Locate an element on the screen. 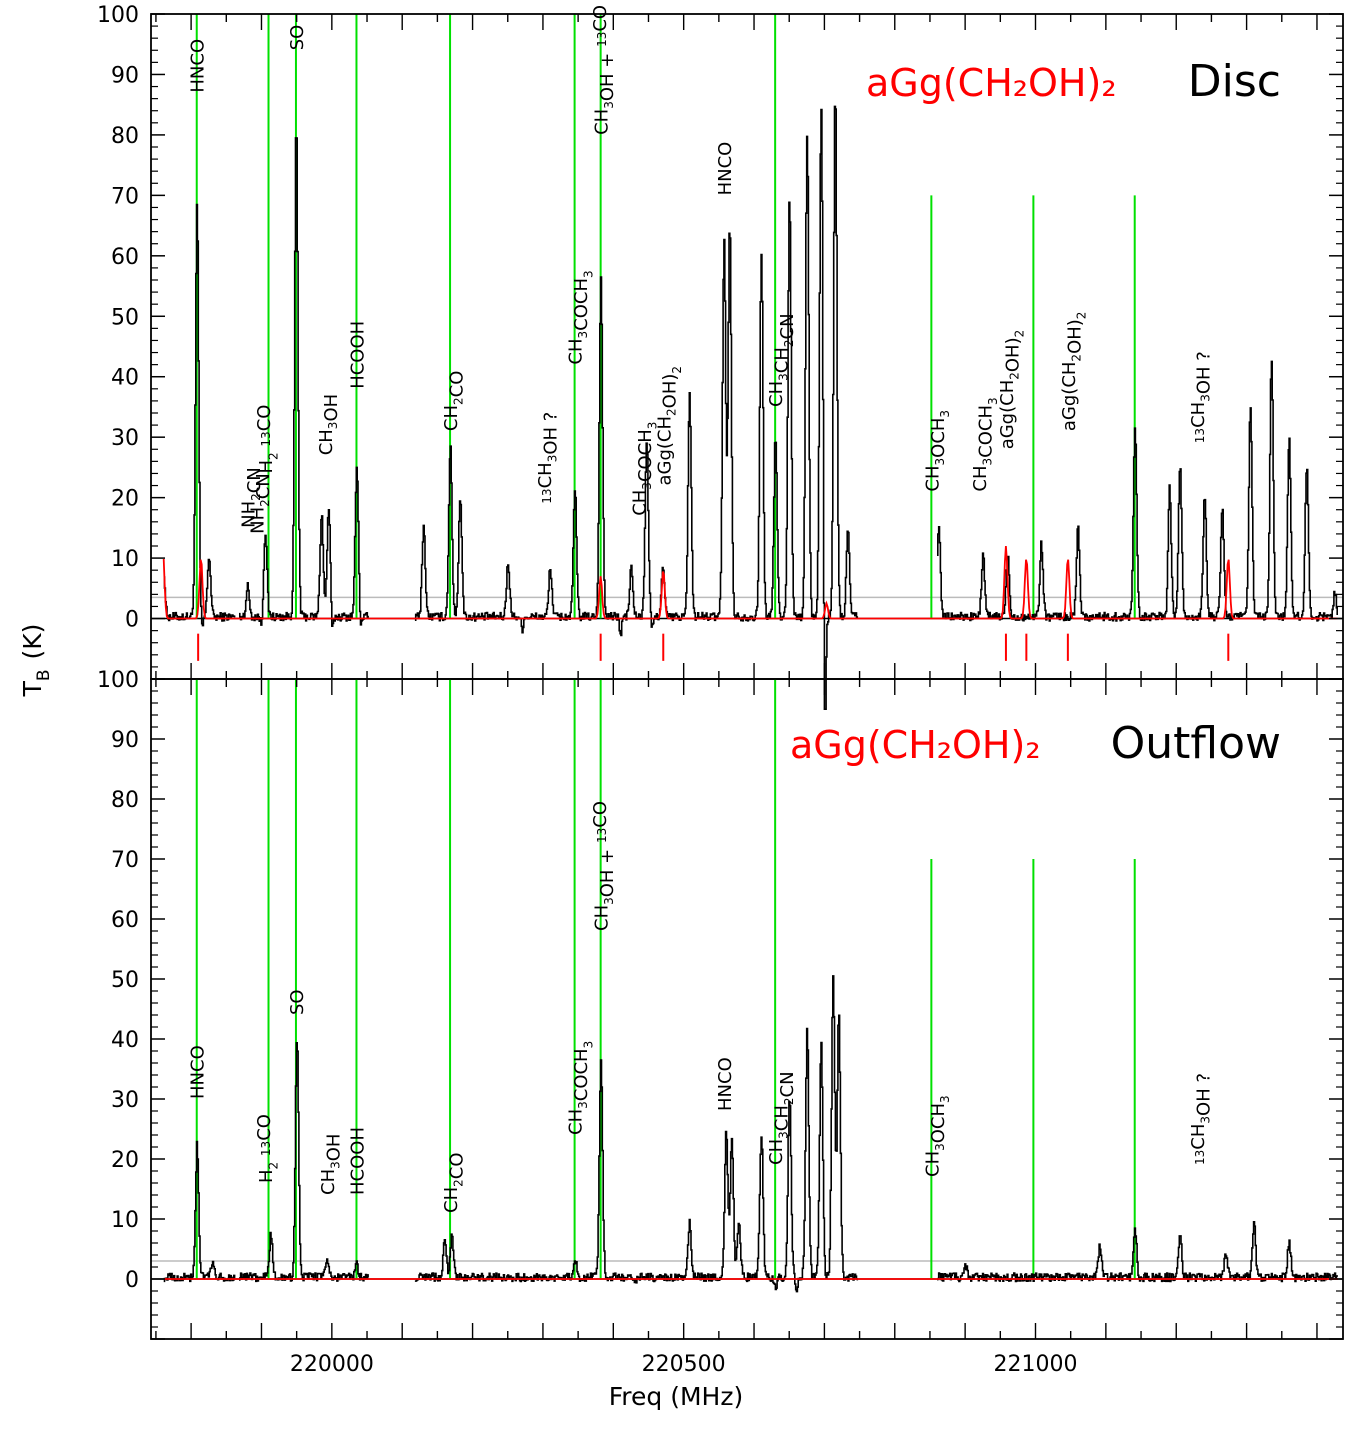  line-annotation-text: CH3OH is located at coordinates (331, 1164).